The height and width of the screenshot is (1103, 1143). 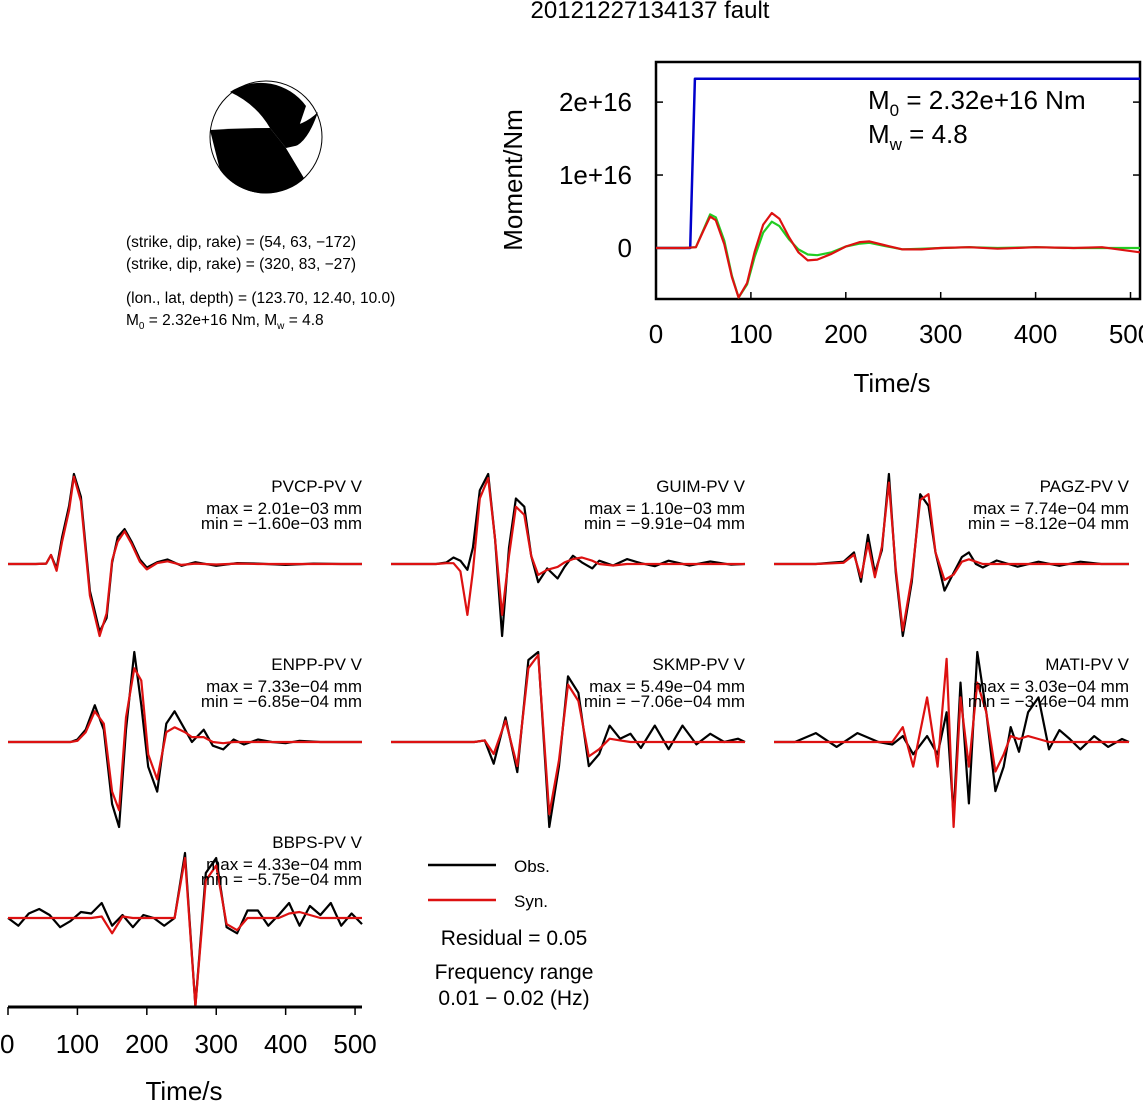 What do you see at coordinates (898, 188) in the screenshot?
I see `moment-series` at bounding box center [898, 188].